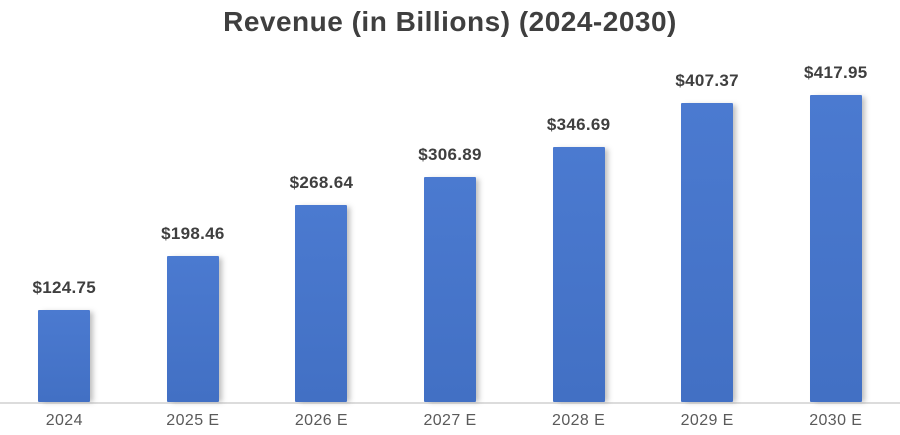  I want to click on data-label: $124.75, so click(64, 287).